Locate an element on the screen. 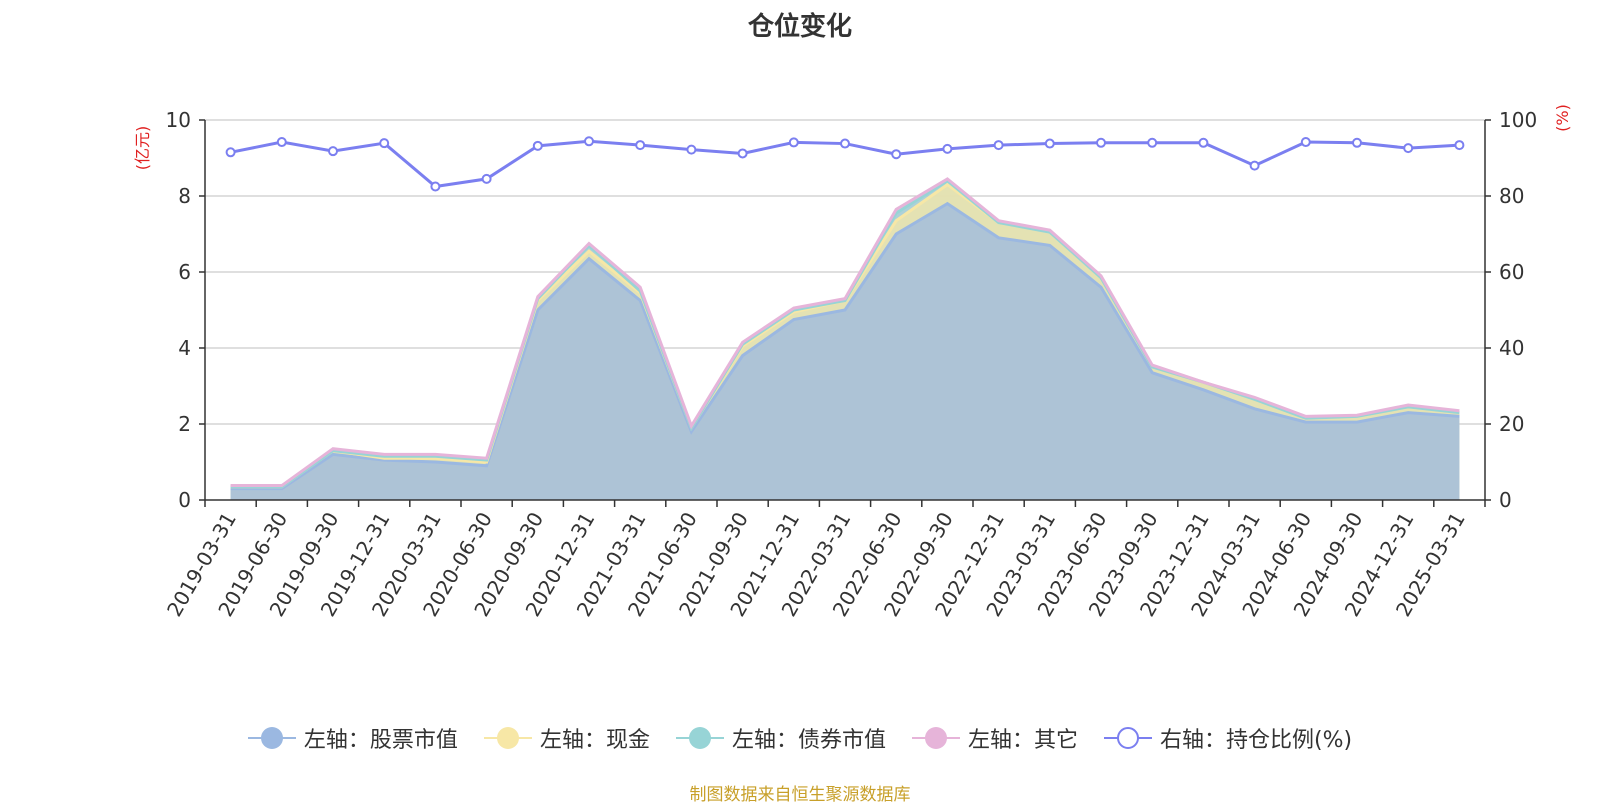  right-tick-label: 60 is located at coordinates (1511, 272).